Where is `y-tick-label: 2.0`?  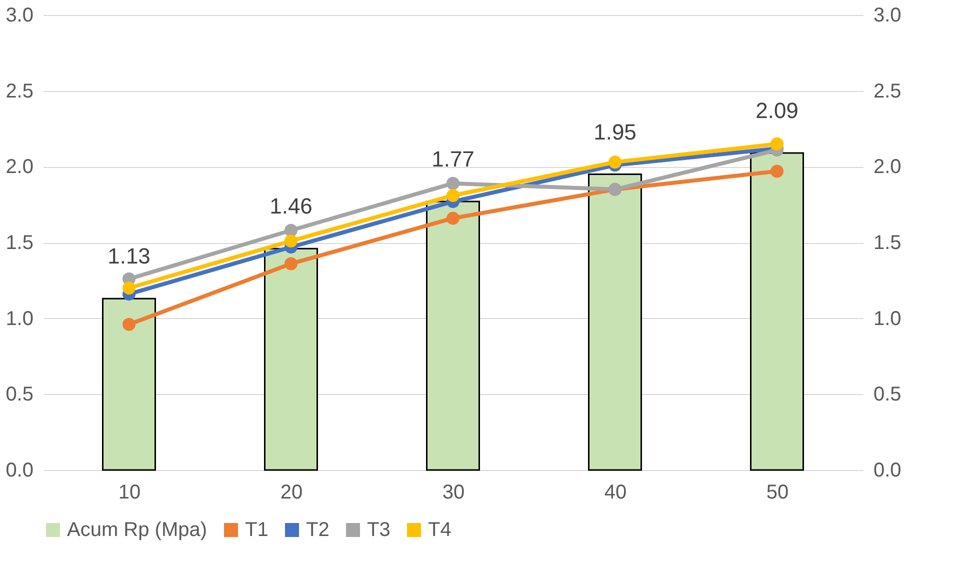
y-tick-label: 2.0 is located at coordinates (20, 167).